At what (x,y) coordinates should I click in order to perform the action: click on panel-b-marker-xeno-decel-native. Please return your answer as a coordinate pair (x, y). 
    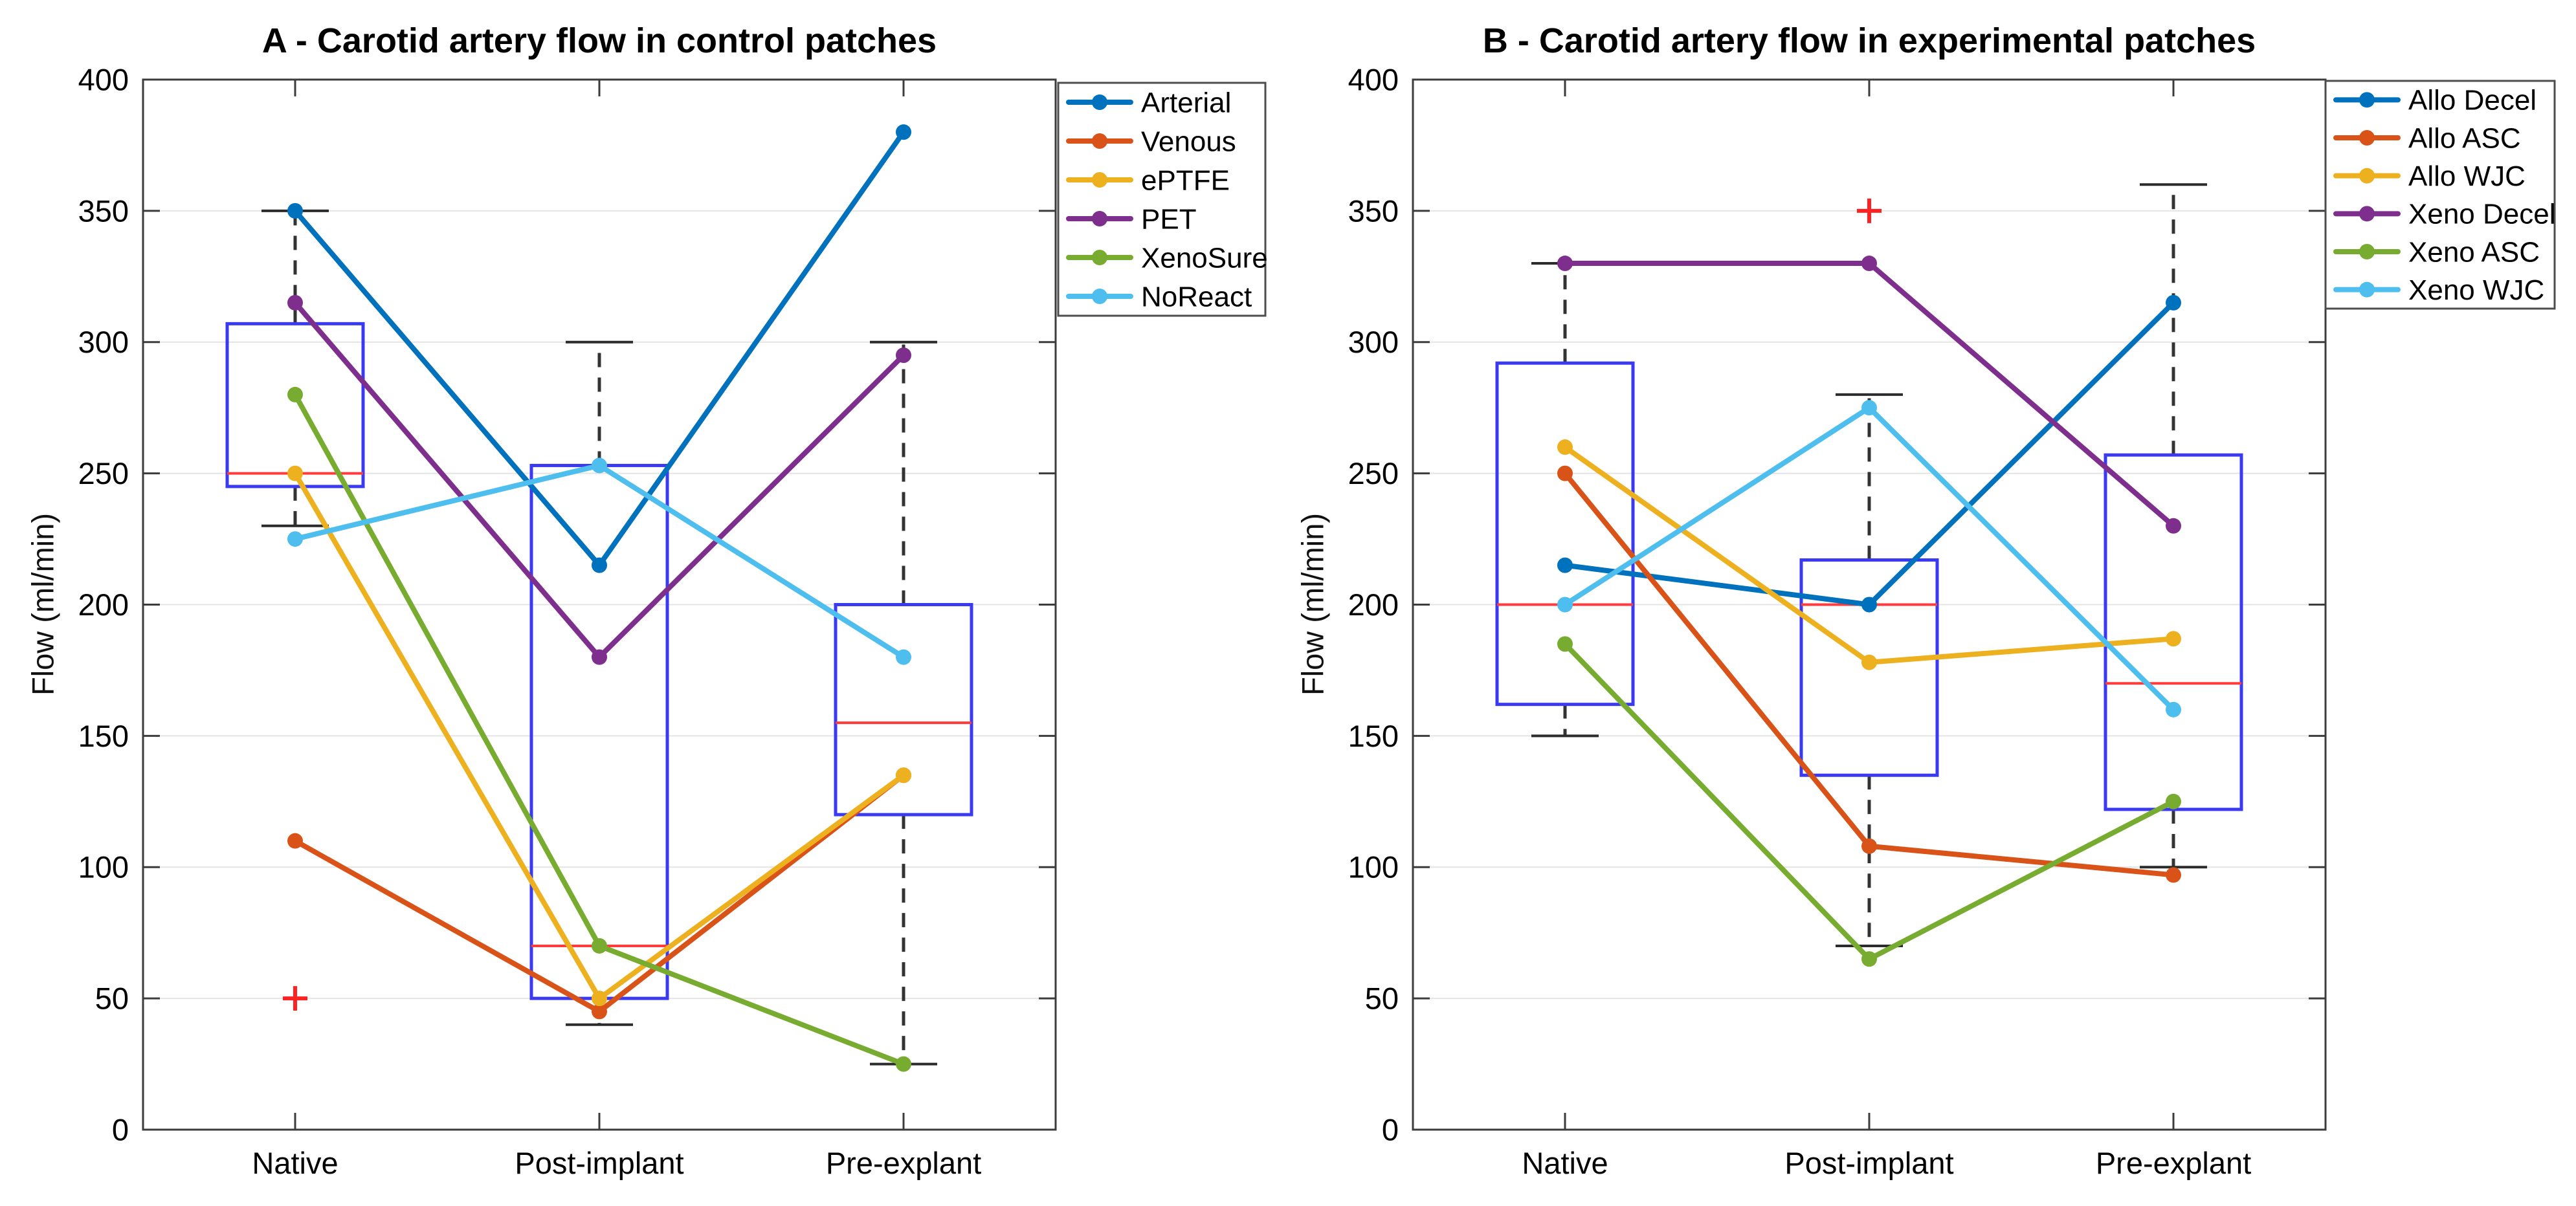
    Looking at the image, I should click on (1565, 264).